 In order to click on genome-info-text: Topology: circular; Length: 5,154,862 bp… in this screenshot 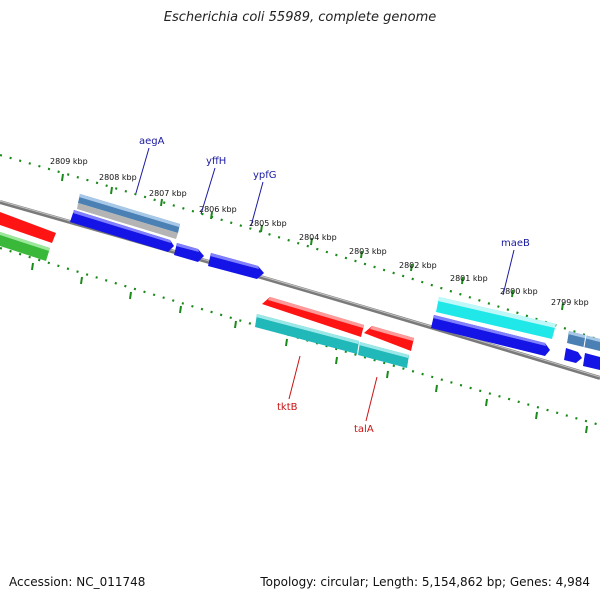, I will do `click(425, 582)`.